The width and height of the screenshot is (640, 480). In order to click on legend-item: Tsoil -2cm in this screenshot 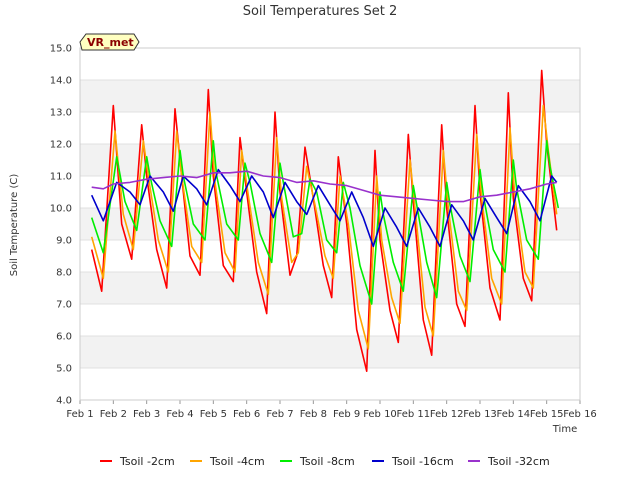, I will do `click(137, 461)`.